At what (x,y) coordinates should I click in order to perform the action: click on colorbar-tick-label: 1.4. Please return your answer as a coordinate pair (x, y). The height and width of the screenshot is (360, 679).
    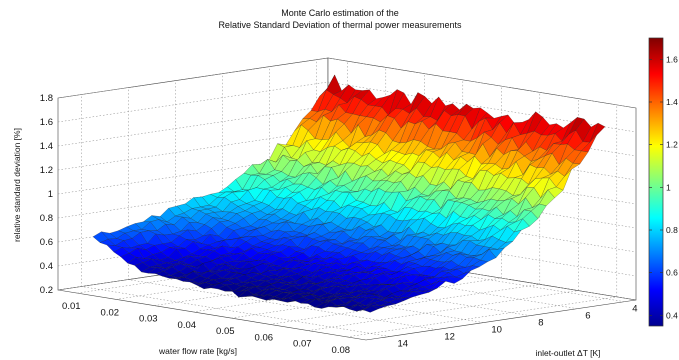
    Looking at the image, I should click on (672, 102).